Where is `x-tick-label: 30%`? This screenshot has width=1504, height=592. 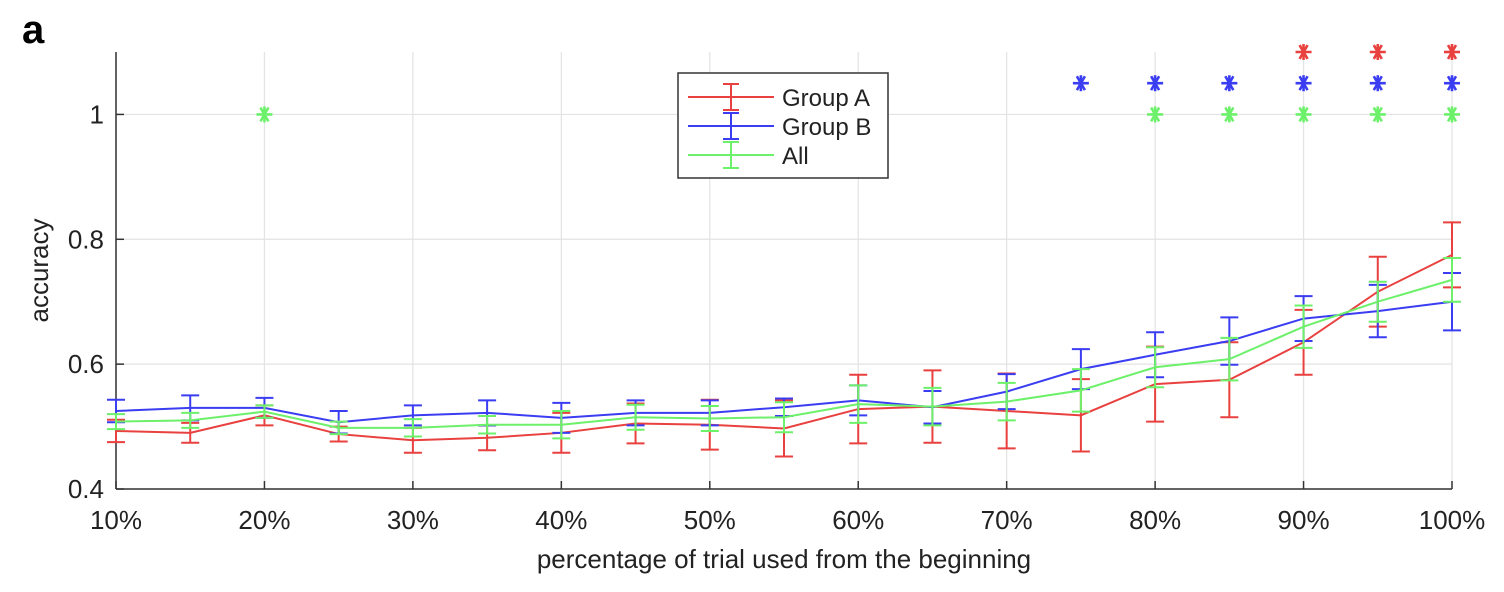
x-tick-label: 30% is located at coordinates (413, 520).